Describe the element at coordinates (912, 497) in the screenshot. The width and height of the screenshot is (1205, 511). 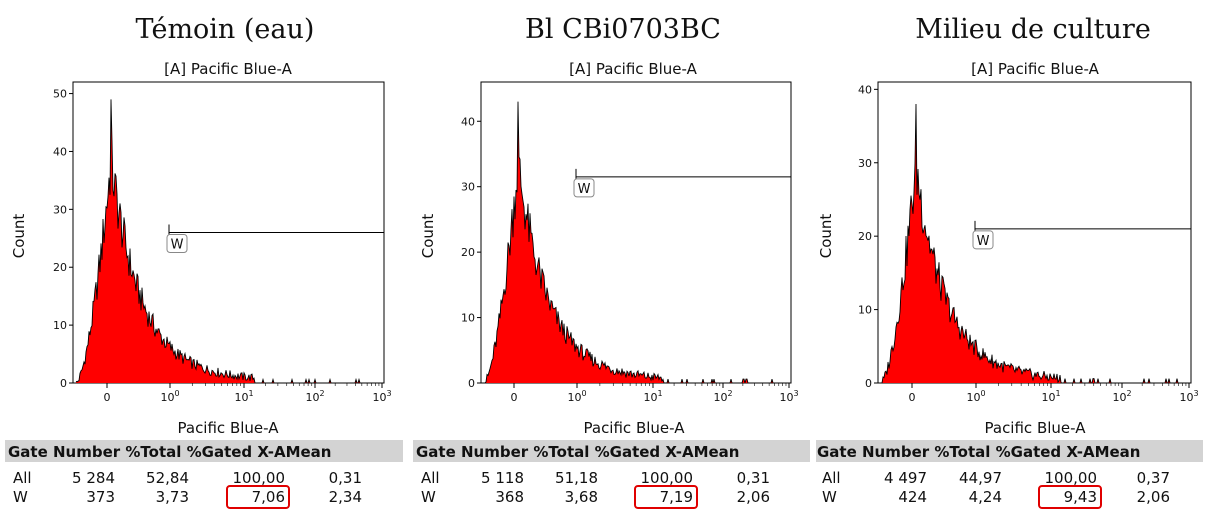
I see `table-cell: 424` at that location.